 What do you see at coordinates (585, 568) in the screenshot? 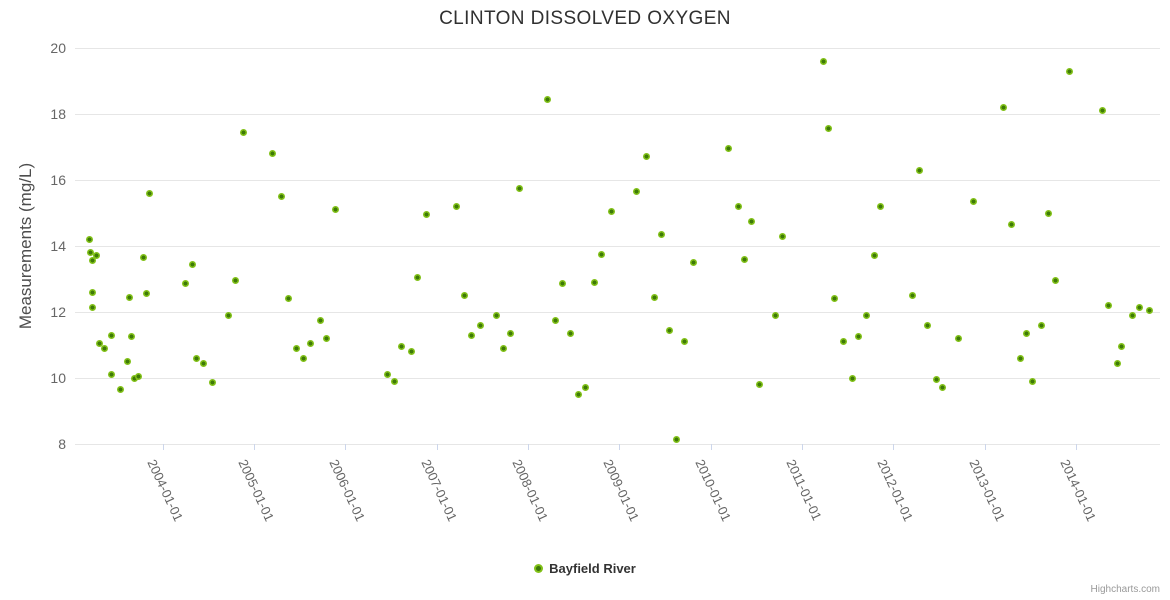
I see `legend-item-bayfield-river: Bayfield River` at bounding box center [585, 568].